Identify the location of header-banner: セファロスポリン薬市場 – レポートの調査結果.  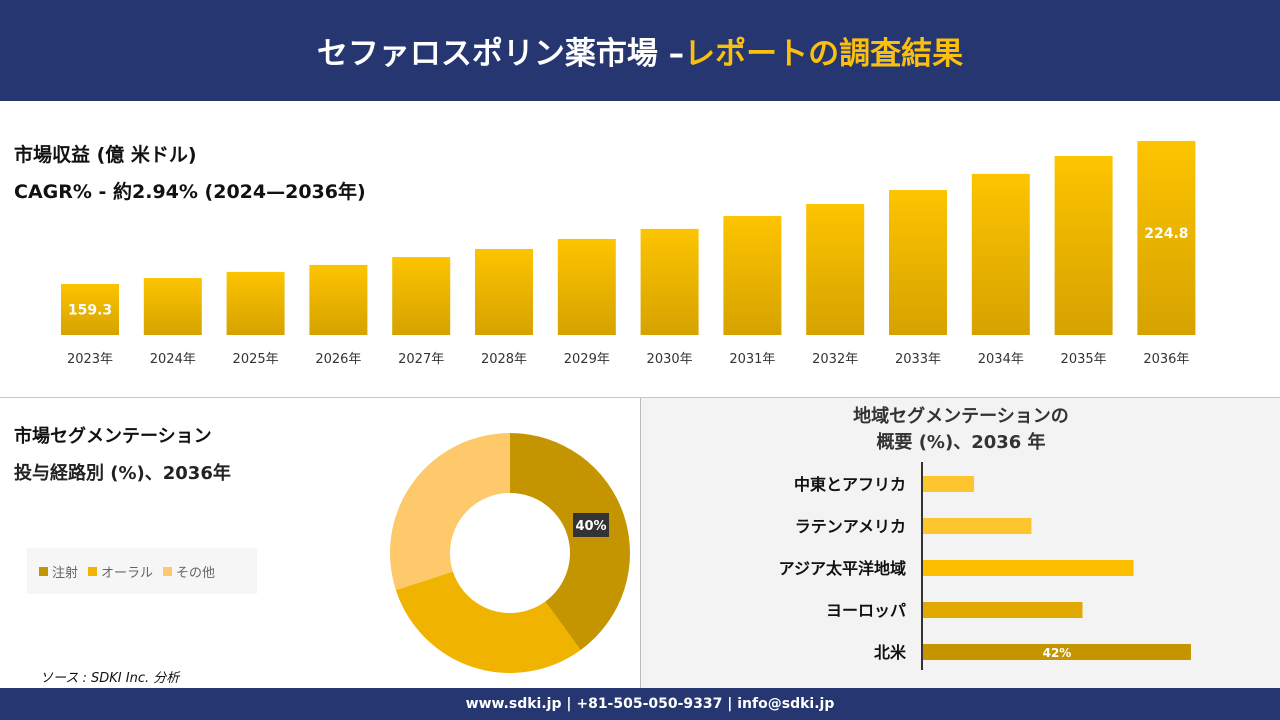
(640, 50).